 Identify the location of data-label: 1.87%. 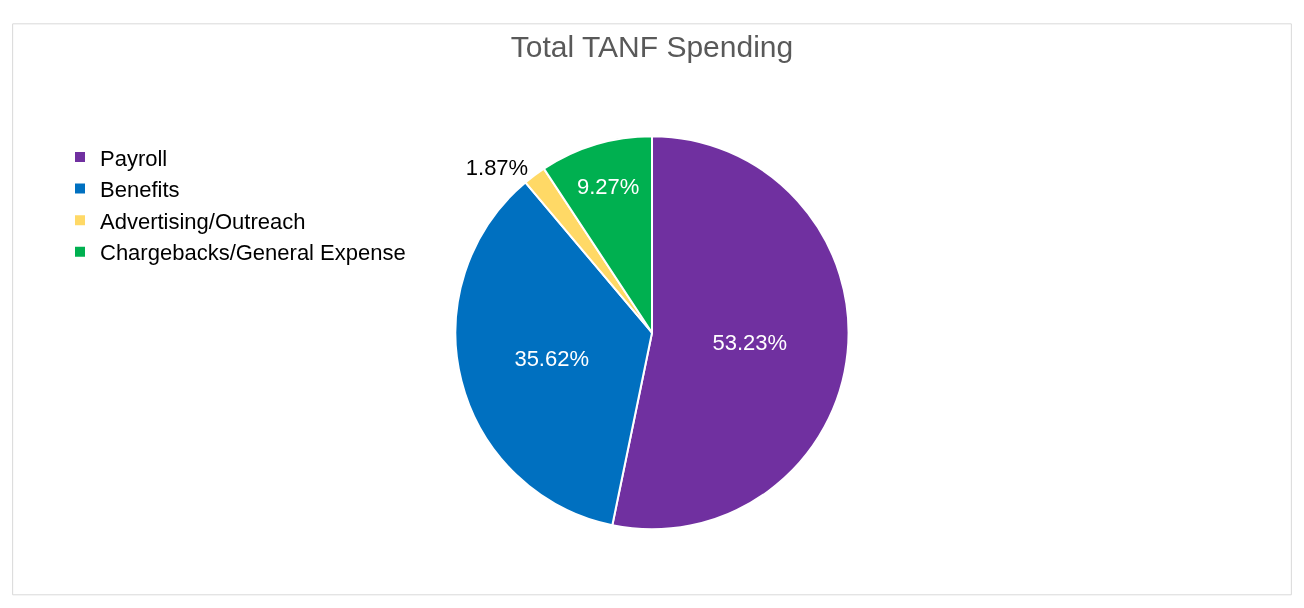
(497, 167).